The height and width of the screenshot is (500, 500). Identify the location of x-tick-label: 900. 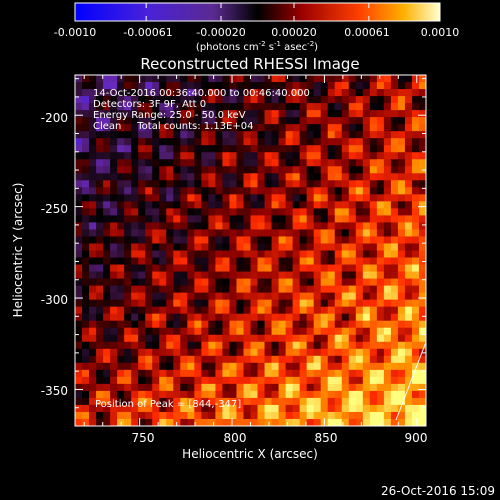
(416, 438).